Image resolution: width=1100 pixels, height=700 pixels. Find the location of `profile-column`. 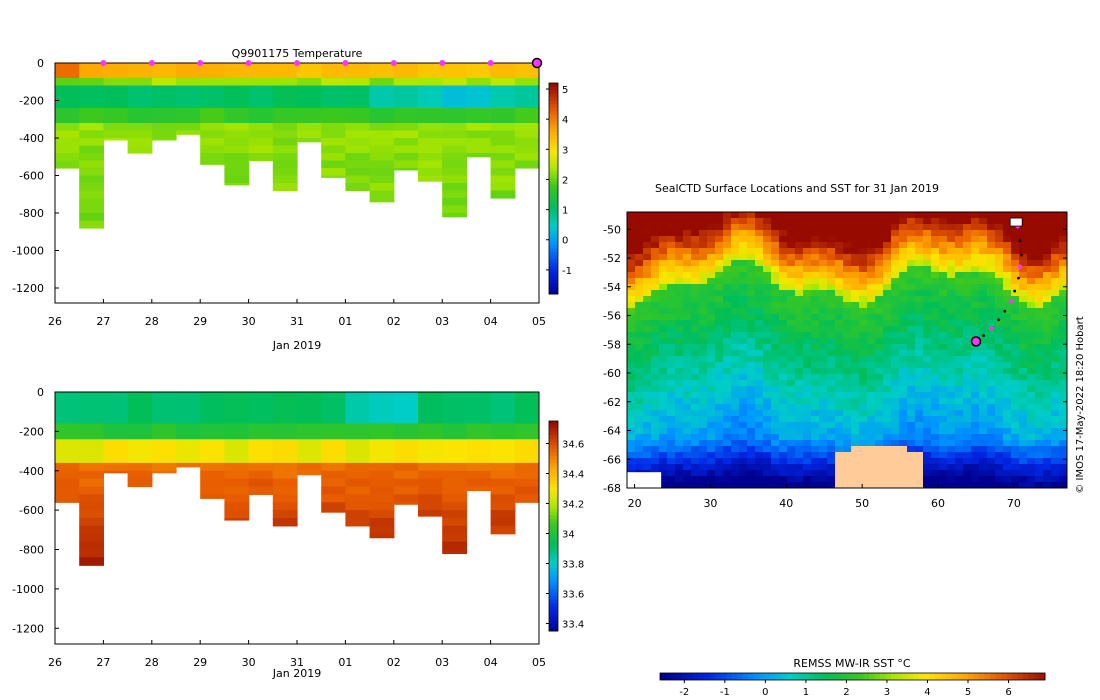

profile-column is located at coordinates (237, 124).